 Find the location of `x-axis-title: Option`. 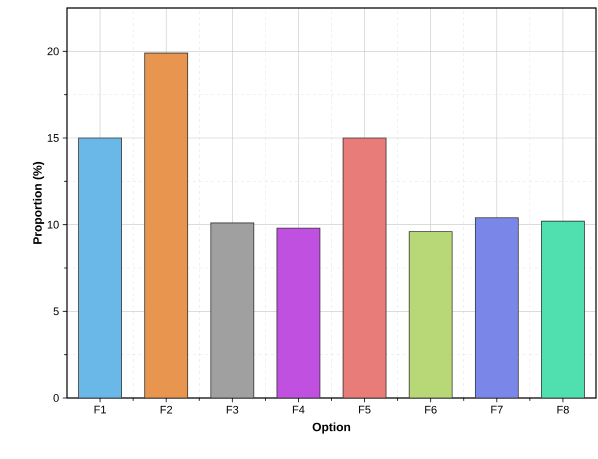

x-axis-title: Option is located at coordinates (331, 428).